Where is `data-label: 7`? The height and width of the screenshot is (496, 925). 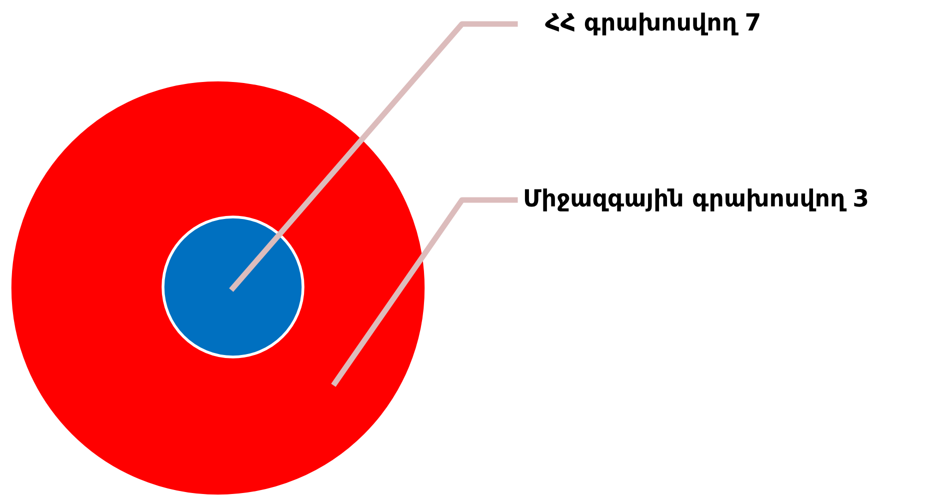 data-label: 7 is located at coordinates (753, 22).